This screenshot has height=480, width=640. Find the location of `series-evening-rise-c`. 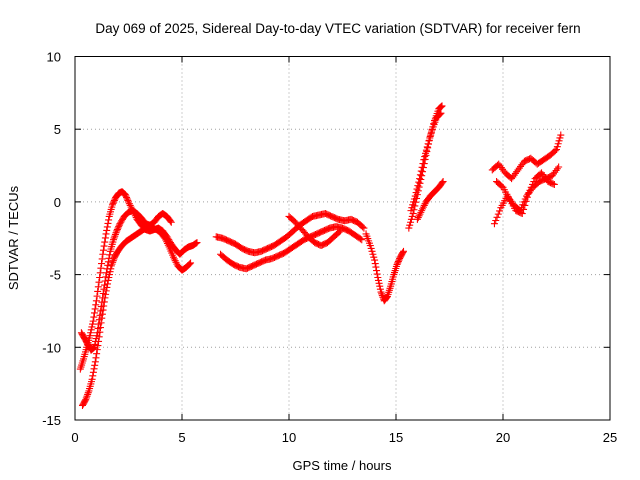

series-evening-rise-c is located at coordinates (430, 200).